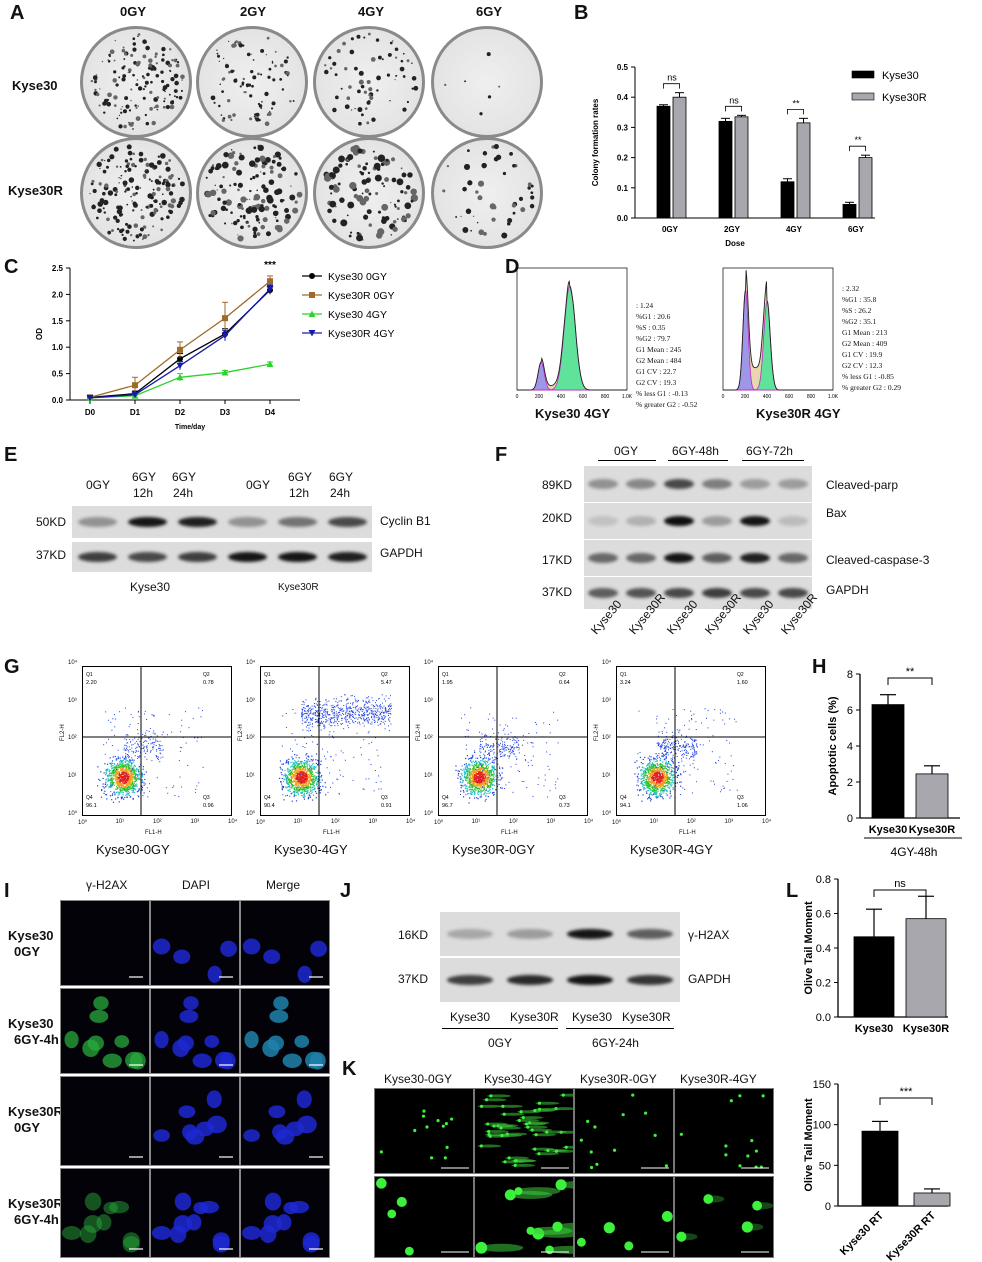  What do you see at coordinates (725, 169) in the screenshot?
I see `bar` at bounding box center [725, 169].